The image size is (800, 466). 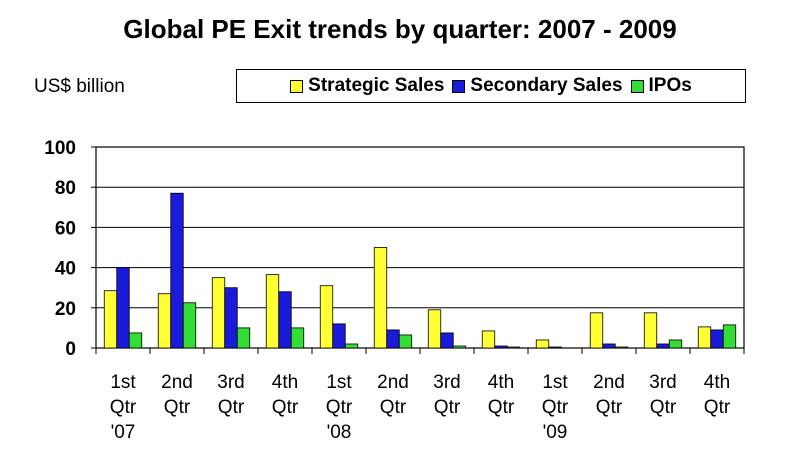 I want to click on x-tick-label-line: '09, so click(x=555, y=432).